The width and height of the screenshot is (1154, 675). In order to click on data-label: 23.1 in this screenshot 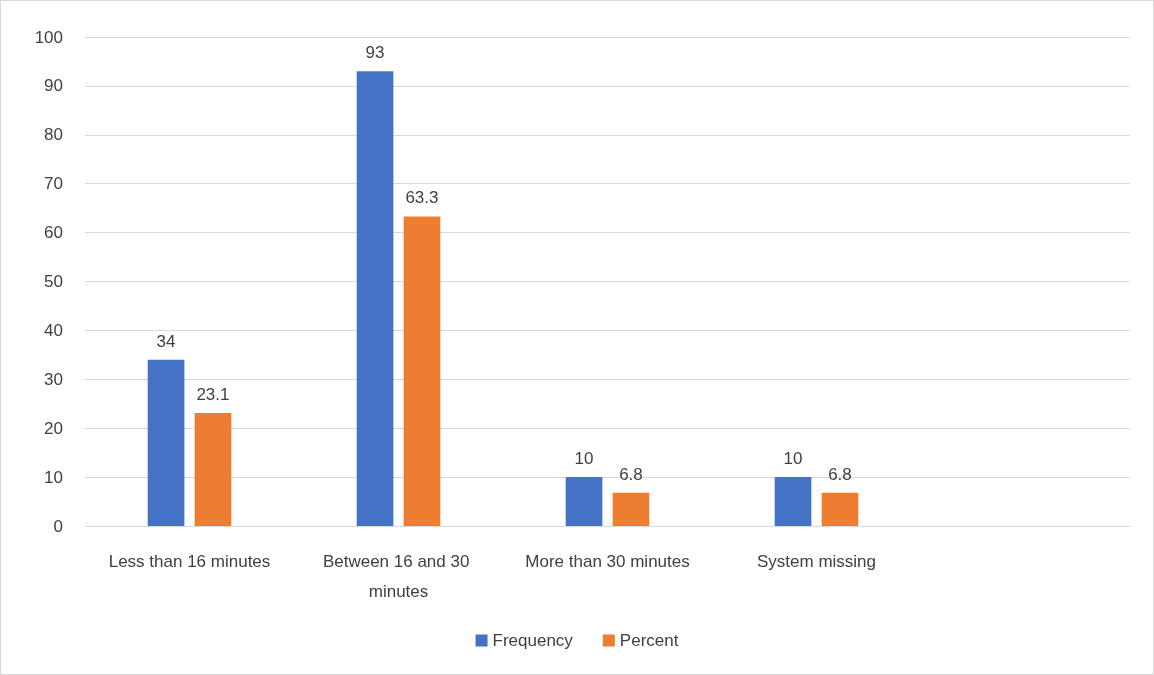, I will do `click(213, 395)`.